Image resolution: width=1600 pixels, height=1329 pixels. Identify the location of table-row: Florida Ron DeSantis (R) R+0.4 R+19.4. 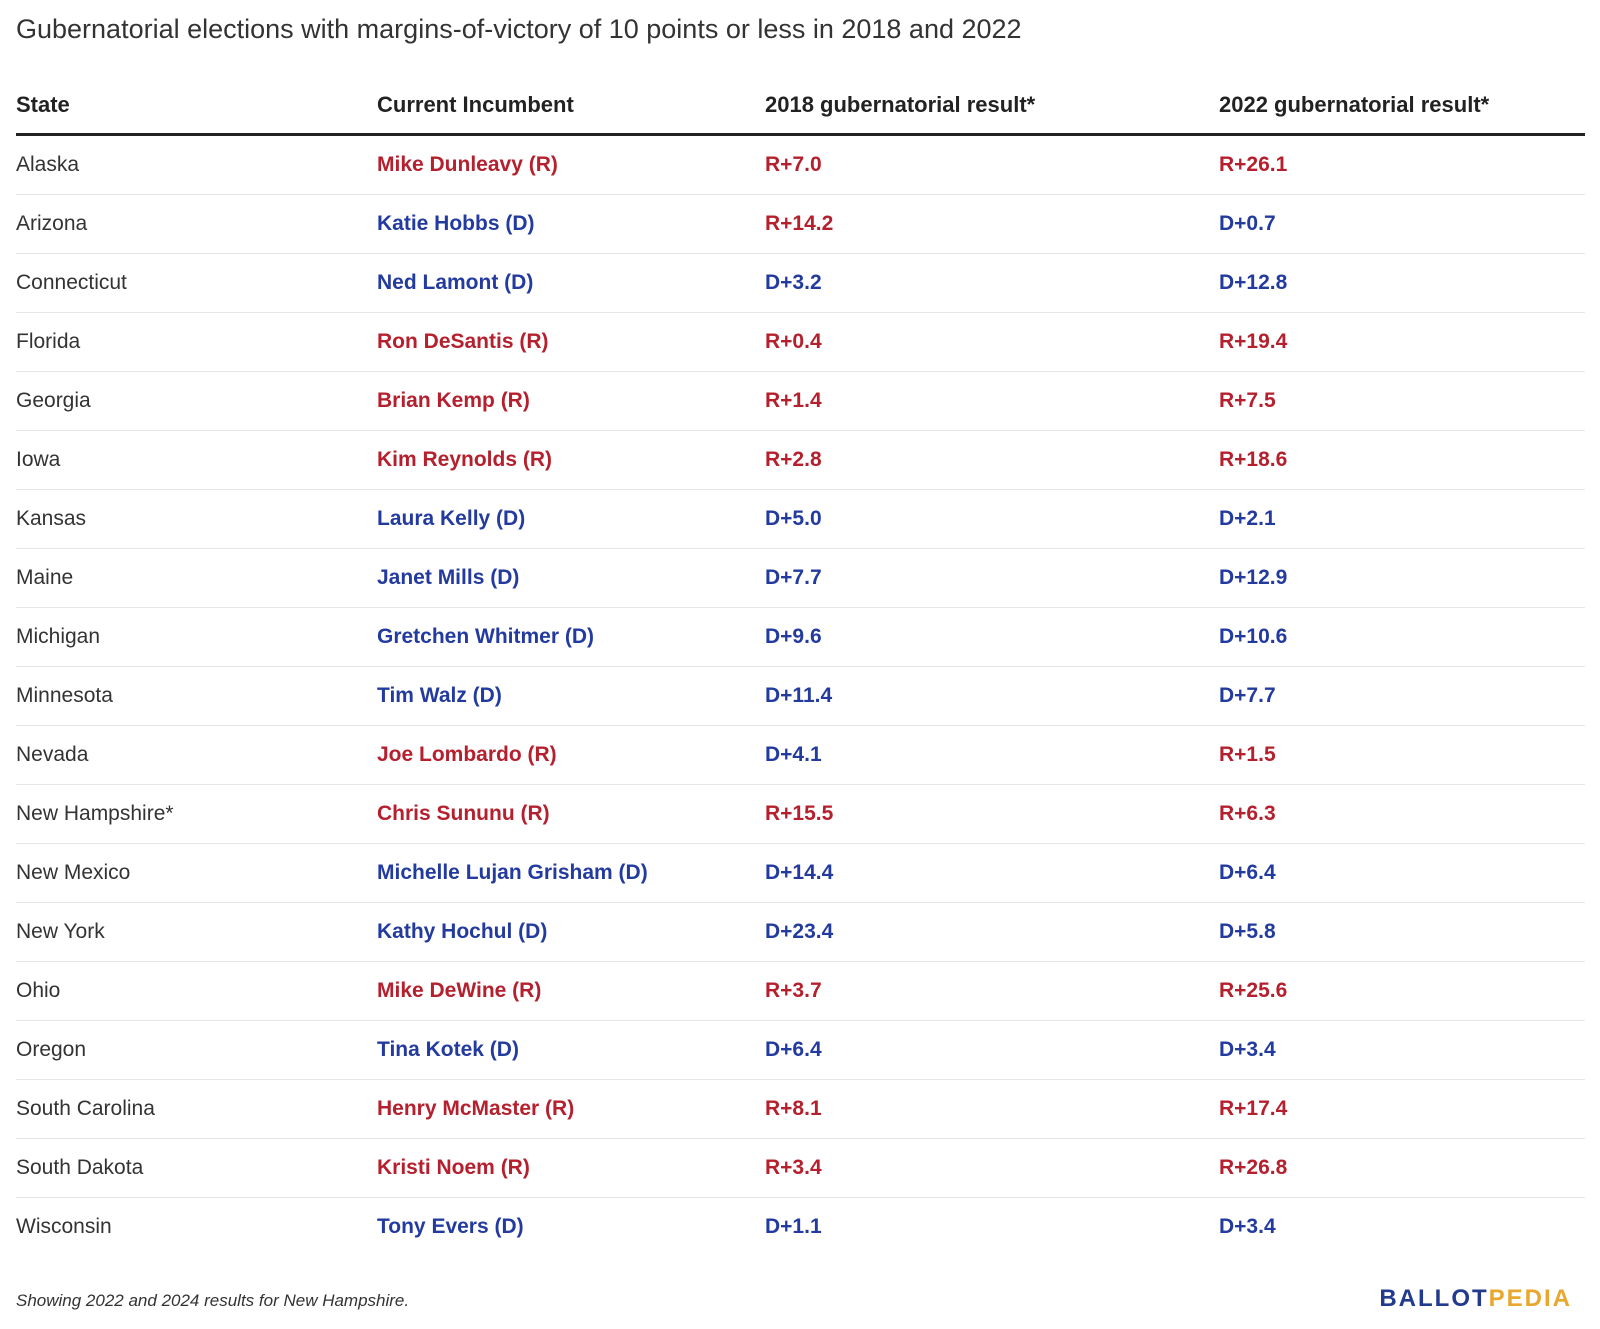
(800, 342).